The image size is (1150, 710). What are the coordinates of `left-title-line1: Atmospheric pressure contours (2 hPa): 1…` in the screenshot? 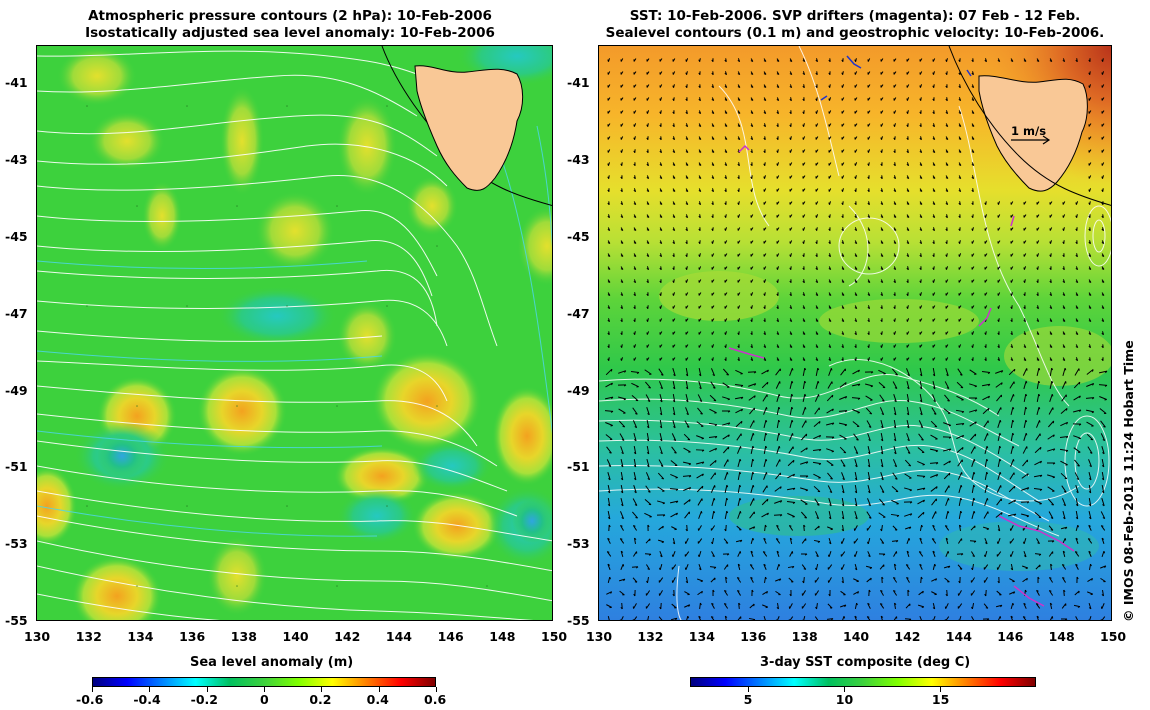 It's located at (290, 16).